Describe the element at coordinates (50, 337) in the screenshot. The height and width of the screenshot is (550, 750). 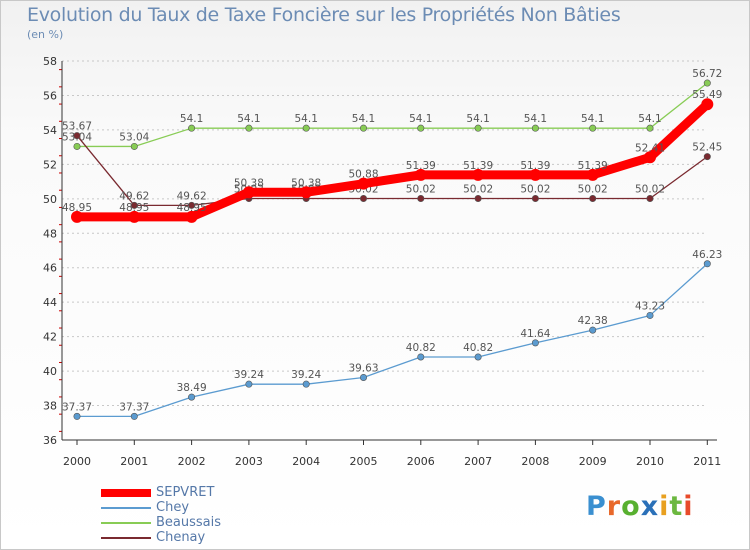
I see `y-tick-label: 42` at that location.